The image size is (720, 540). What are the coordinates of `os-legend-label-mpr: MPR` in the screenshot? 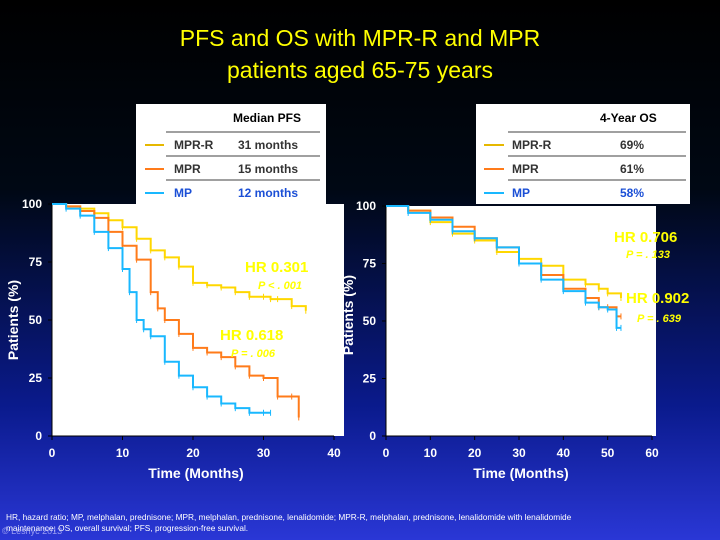 It's located at (525, 169).